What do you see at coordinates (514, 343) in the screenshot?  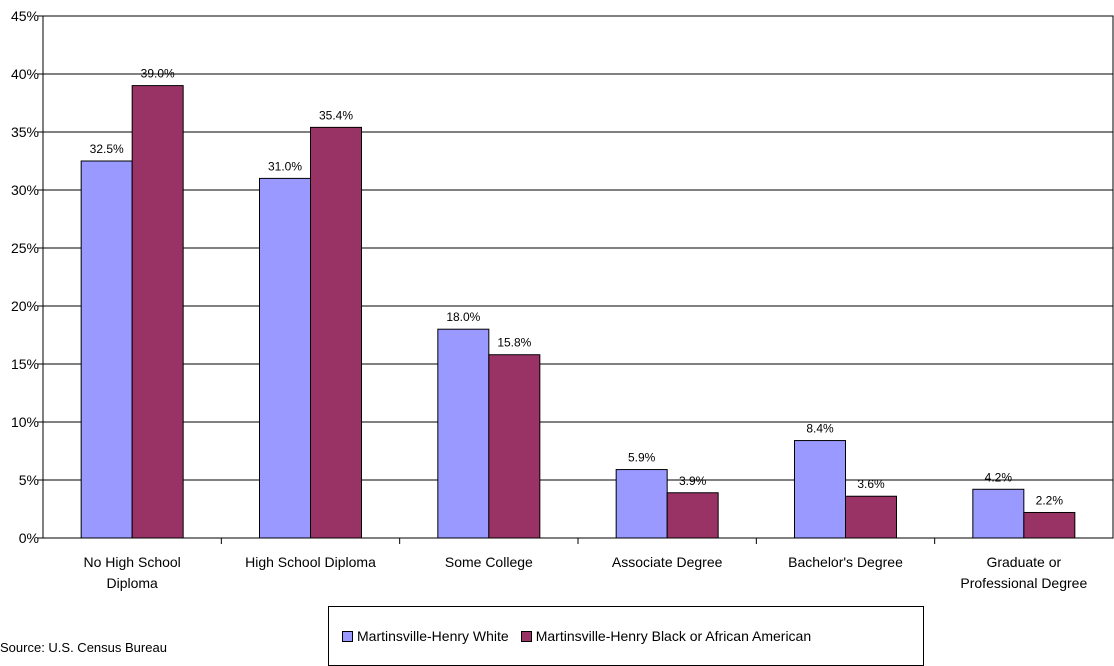 I see `data-label: 15.8%` at bounding box center [514, 343].